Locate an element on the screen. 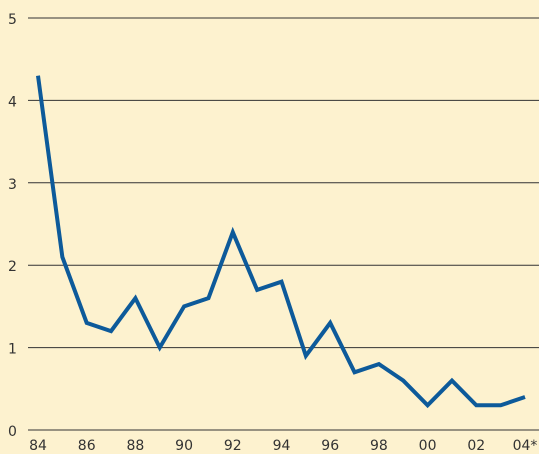 The width and height of the screenshot is (539, 454). x-tick-label: 94 is located at coordinates (282, 446).